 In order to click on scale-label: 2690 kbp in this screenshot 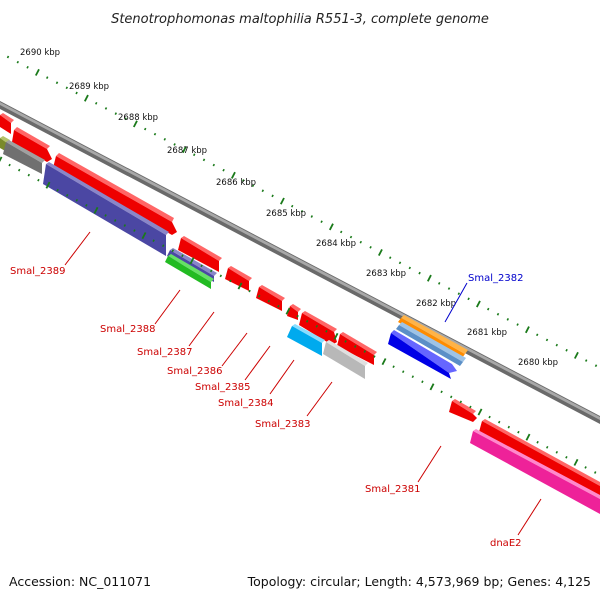, I will do `click(40, 53)`.